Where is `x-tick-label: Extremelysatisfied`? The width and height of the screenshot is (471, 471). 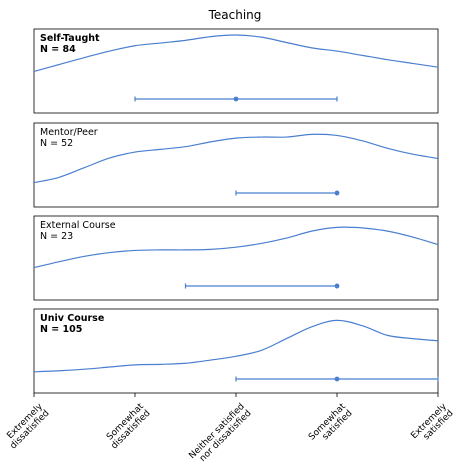
x-tick-label: Extremelysatisfied is located at coordinates (432, 424).